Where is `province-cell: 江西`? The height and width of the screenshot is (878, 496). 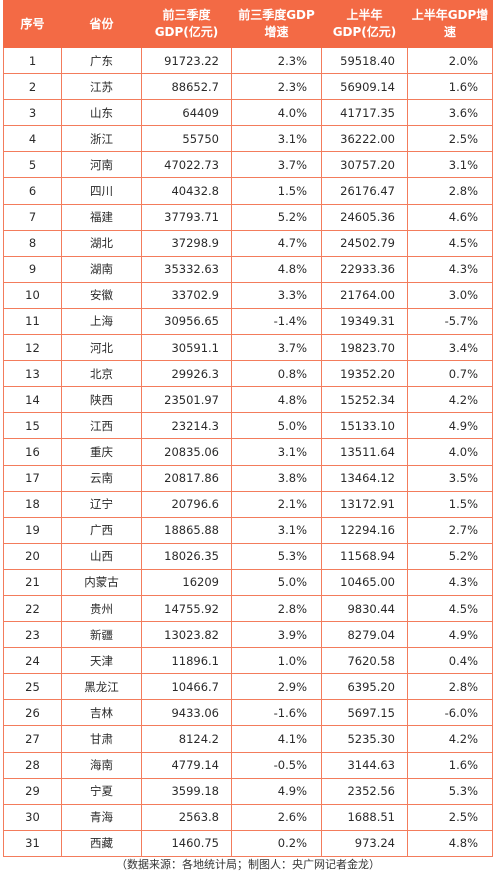
province-cell: 江西 is located at coordinates (101, 426).